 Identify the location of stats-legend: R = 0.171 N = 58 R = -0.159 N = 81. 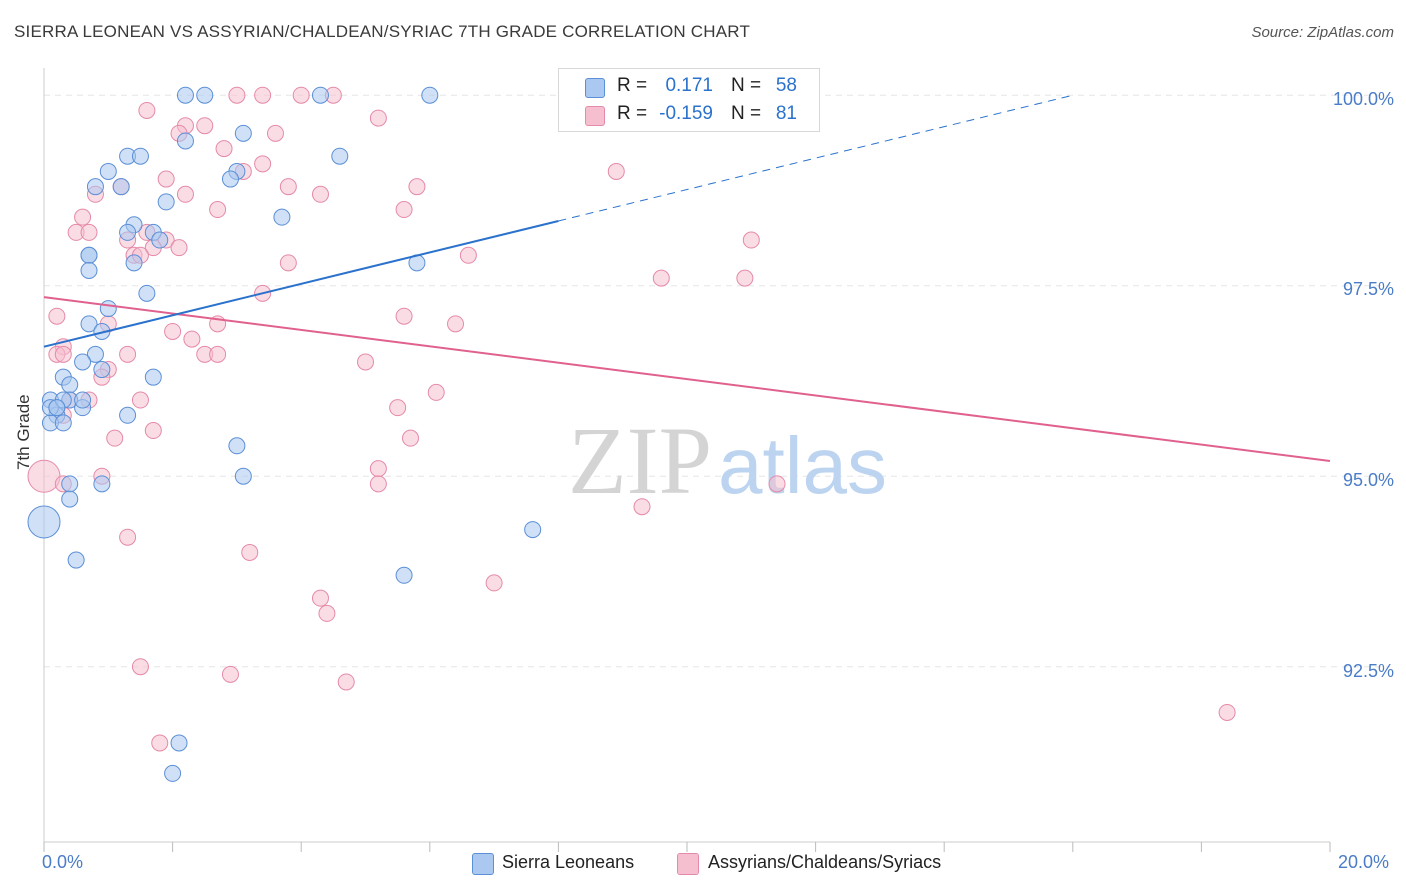
(689, 100).